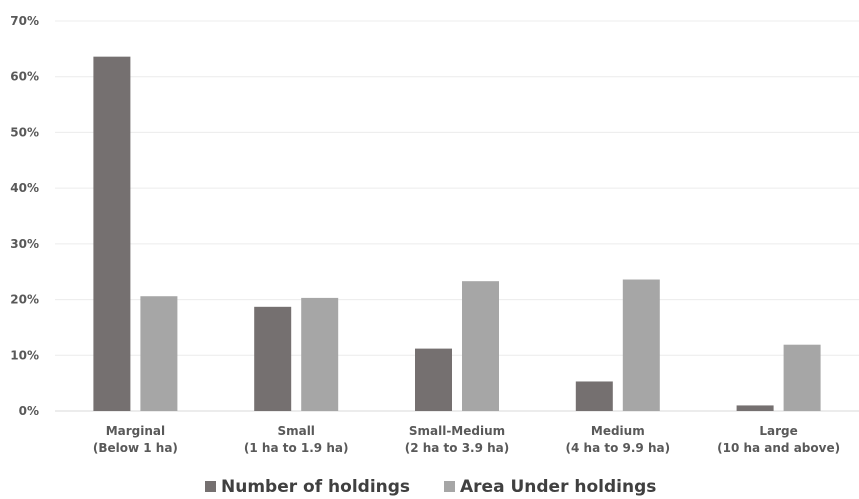 This screenshot has width=859, height=499. What do you see at coordinates (24, 132) in the screenshot?
I see `y-tick-label: 50%` at bounding box center [24, 132].